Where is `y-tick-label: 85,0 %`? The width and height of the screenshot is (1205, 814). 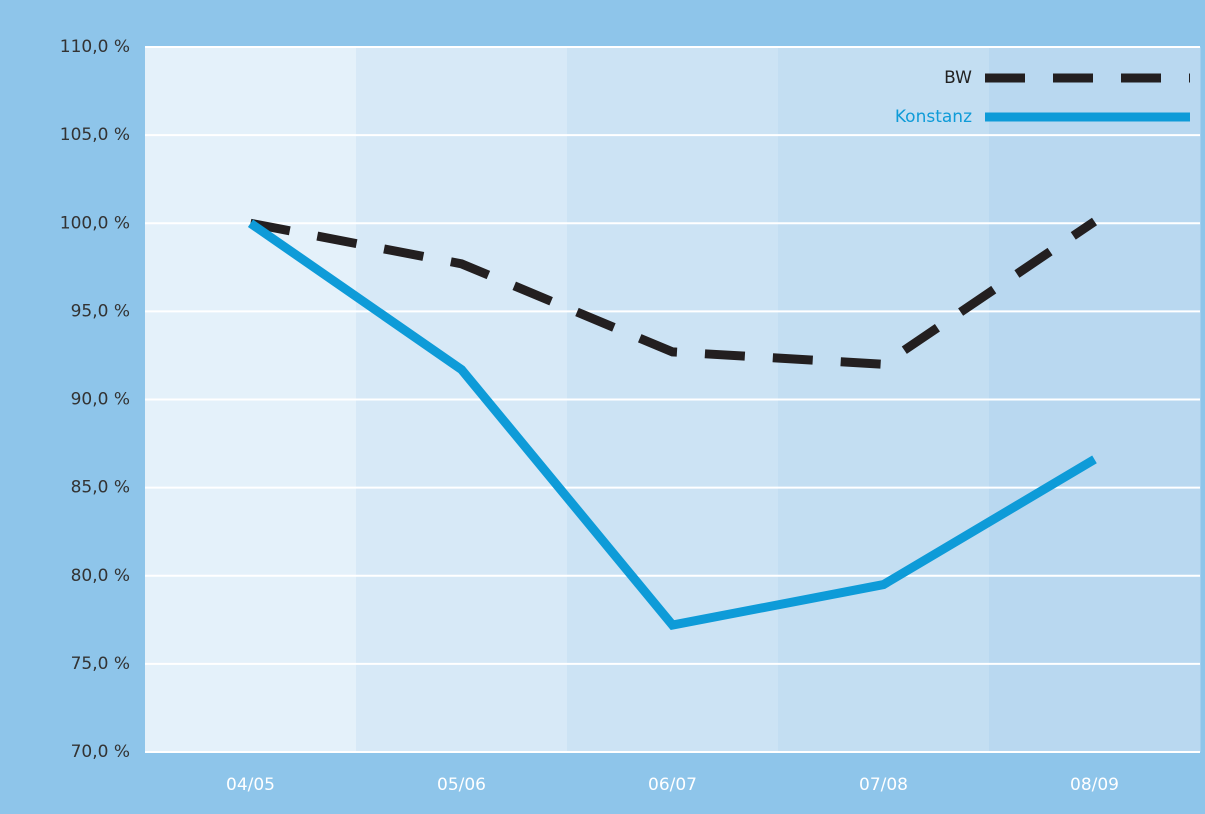 y-tick-label: 85,0 % is located at coordinates (100, 488).